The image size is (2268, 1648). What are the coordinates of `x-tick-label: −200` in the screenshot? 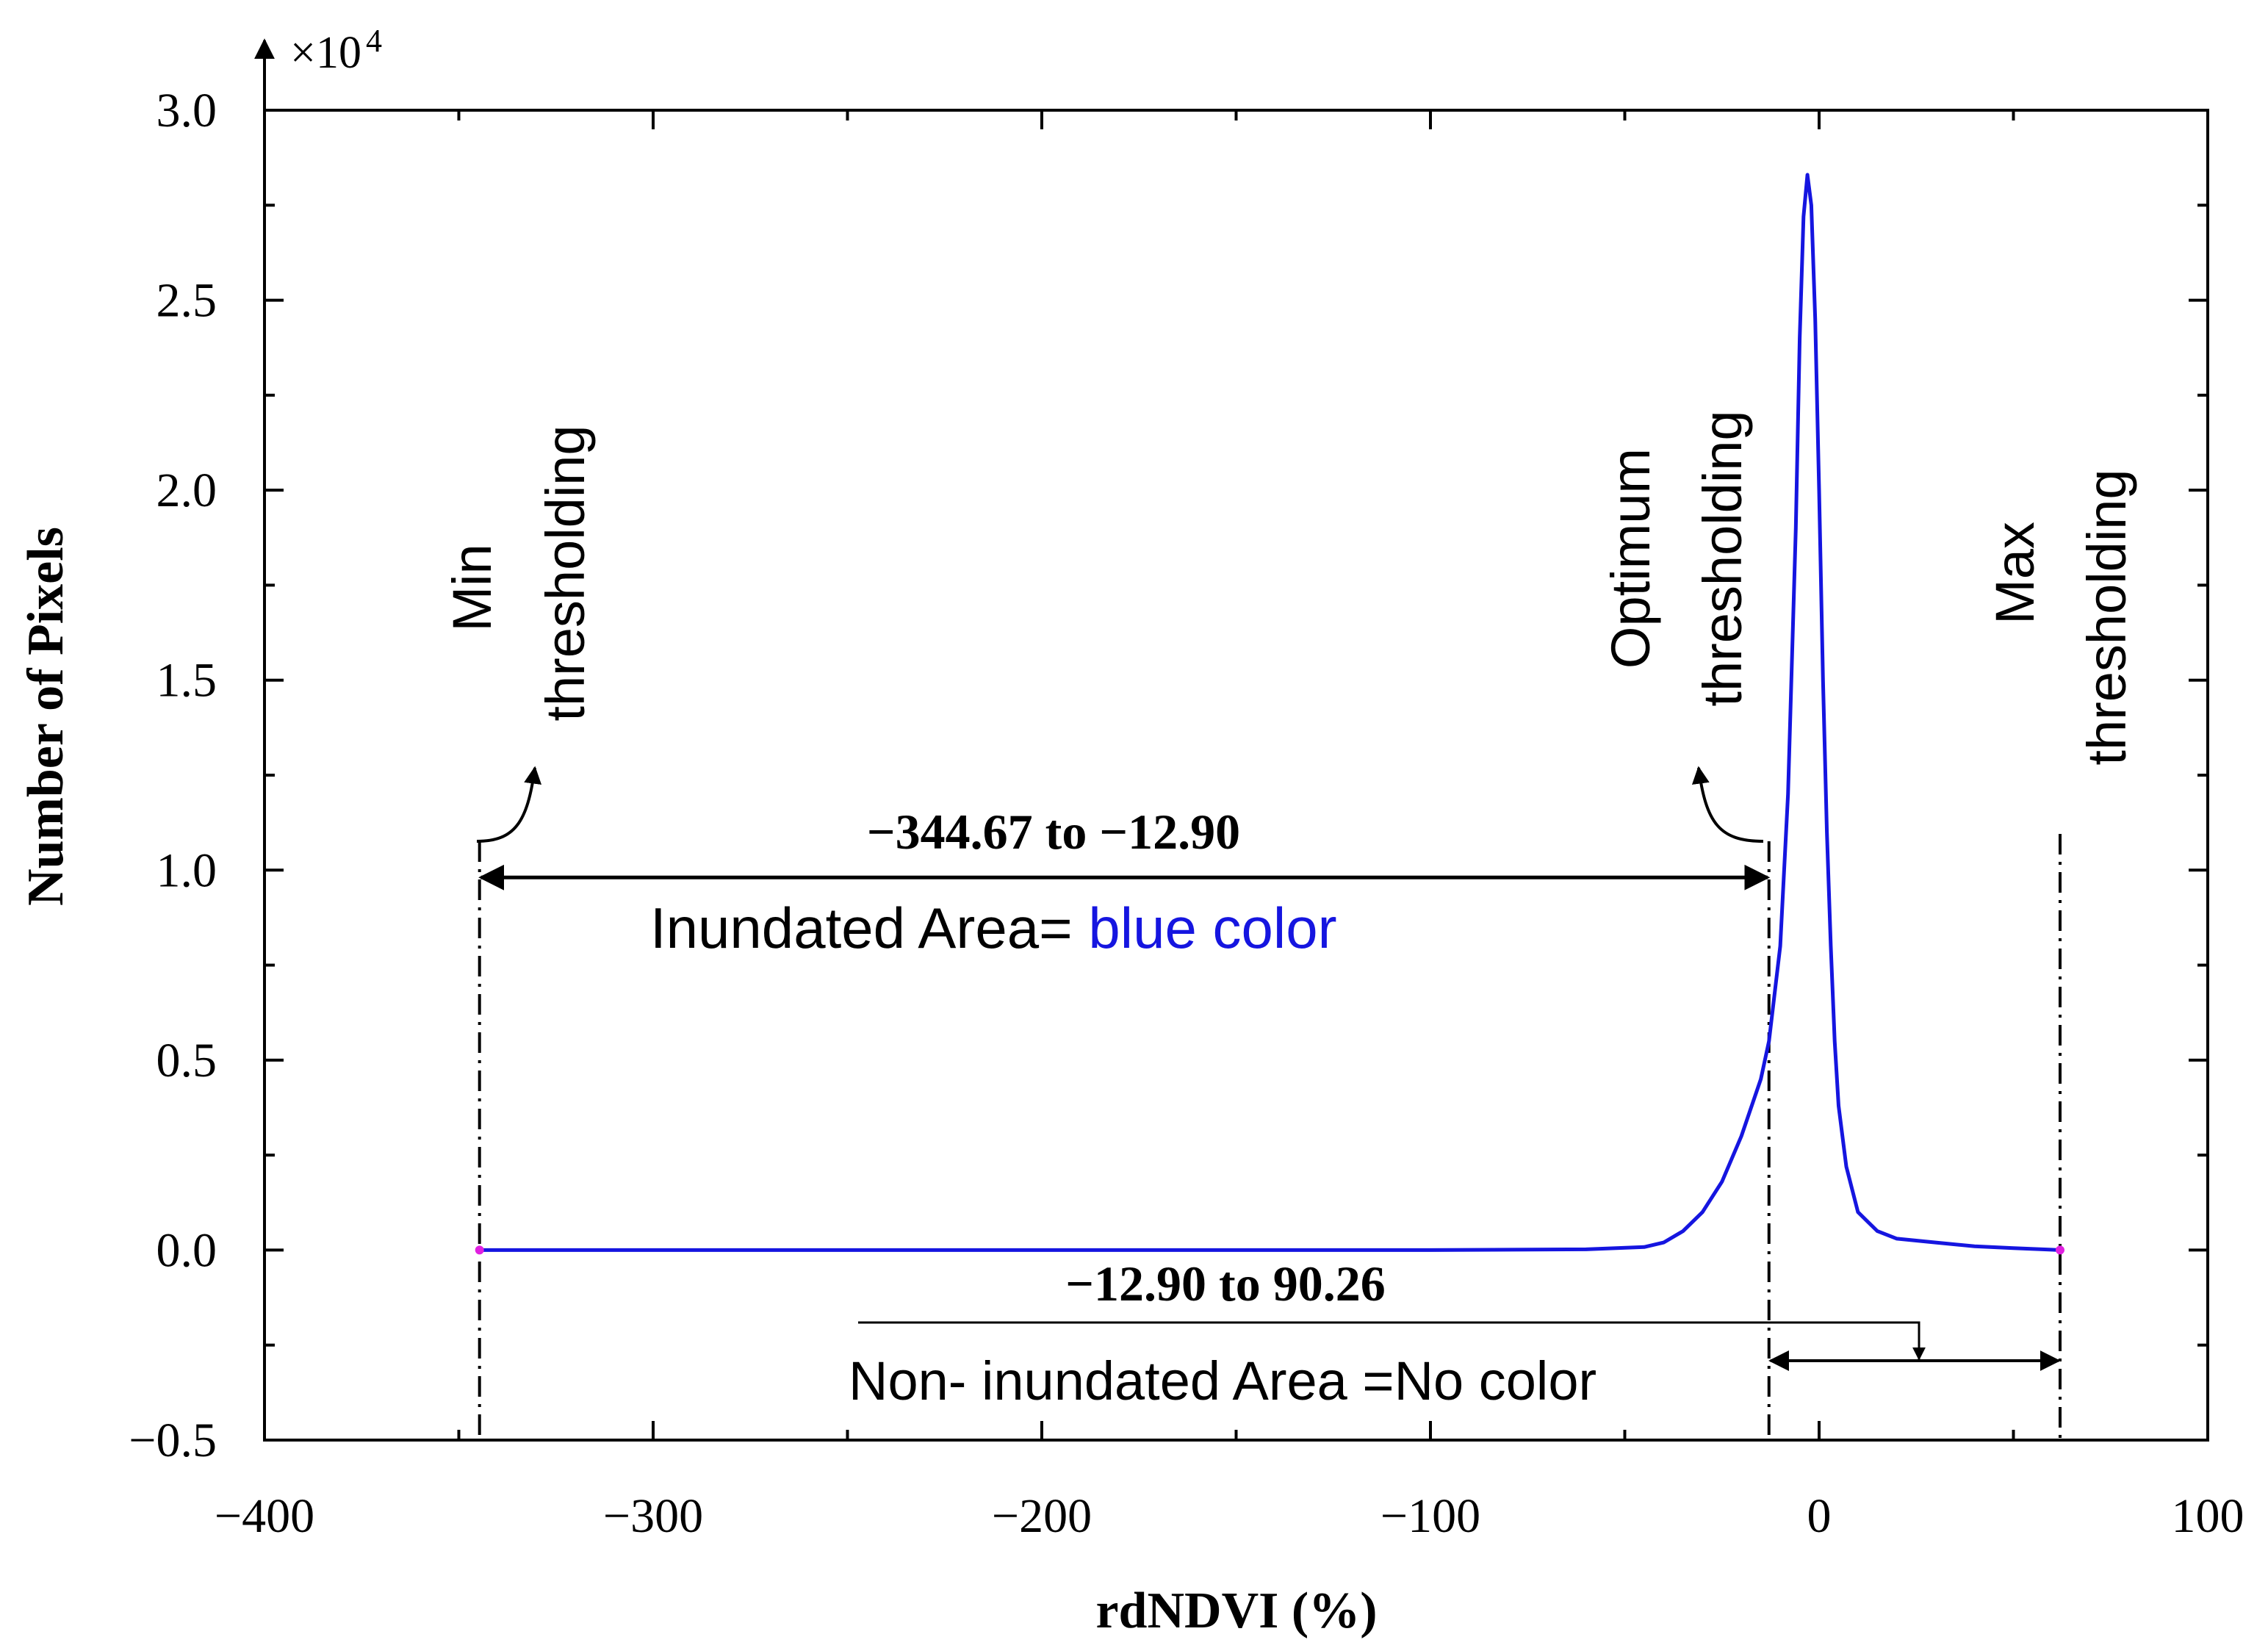 It's located at (1042, 1516).